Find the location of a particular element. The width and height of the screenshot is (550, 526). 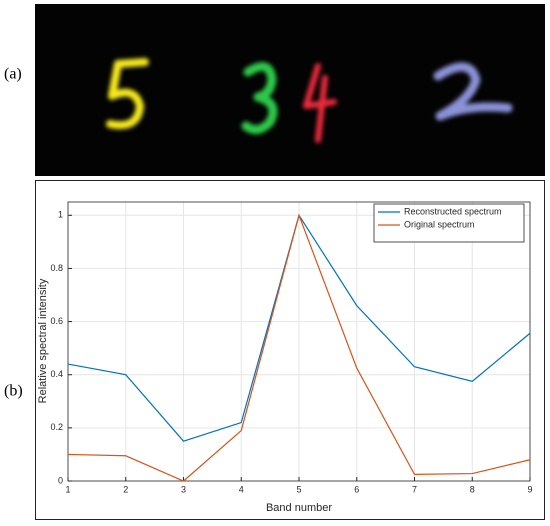

x-tick-label: 2 is located at coordinates (125, 489).